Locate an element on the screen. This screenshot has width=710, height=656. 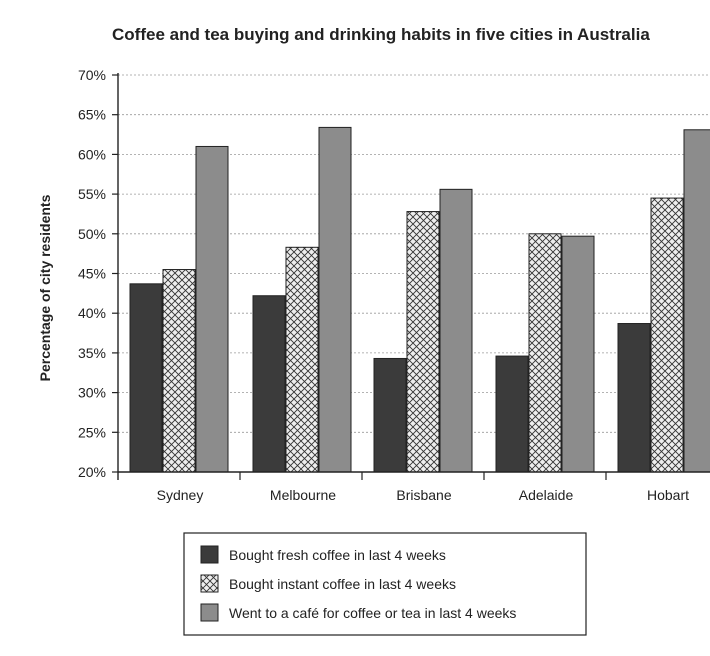
y-tick-label: 25% is located at coordinates (92, 432).